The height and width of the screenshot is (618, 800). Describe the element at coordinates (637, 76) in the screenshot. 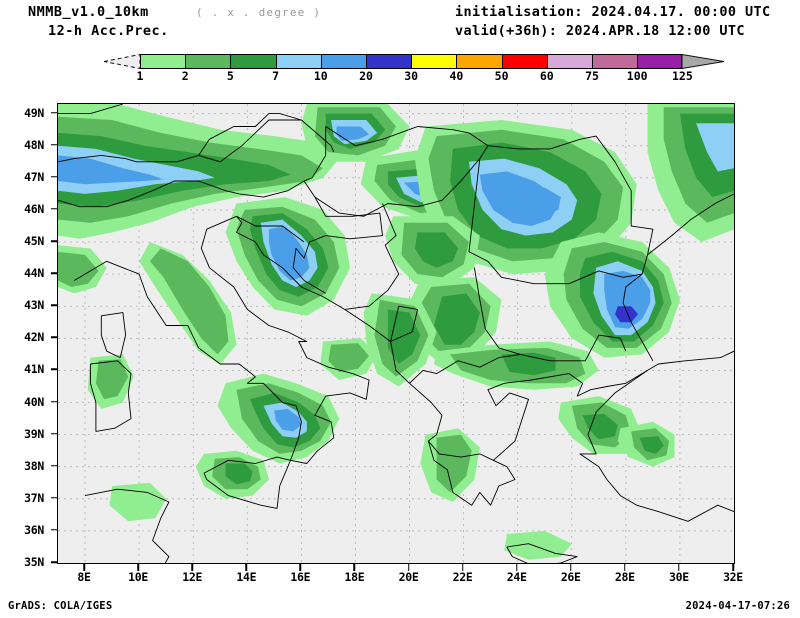

I see `colorbar-tick-label: 100` at that location.